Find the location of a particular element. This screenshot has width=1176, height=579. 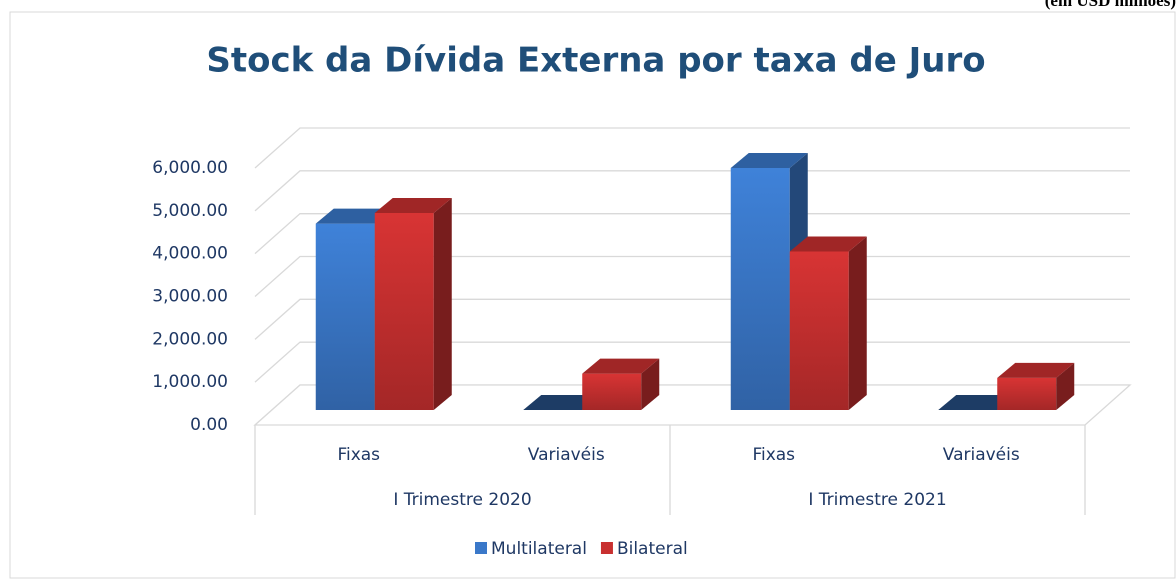

y-tick-label: 3,000.00 is located at coordinates (190, 297).